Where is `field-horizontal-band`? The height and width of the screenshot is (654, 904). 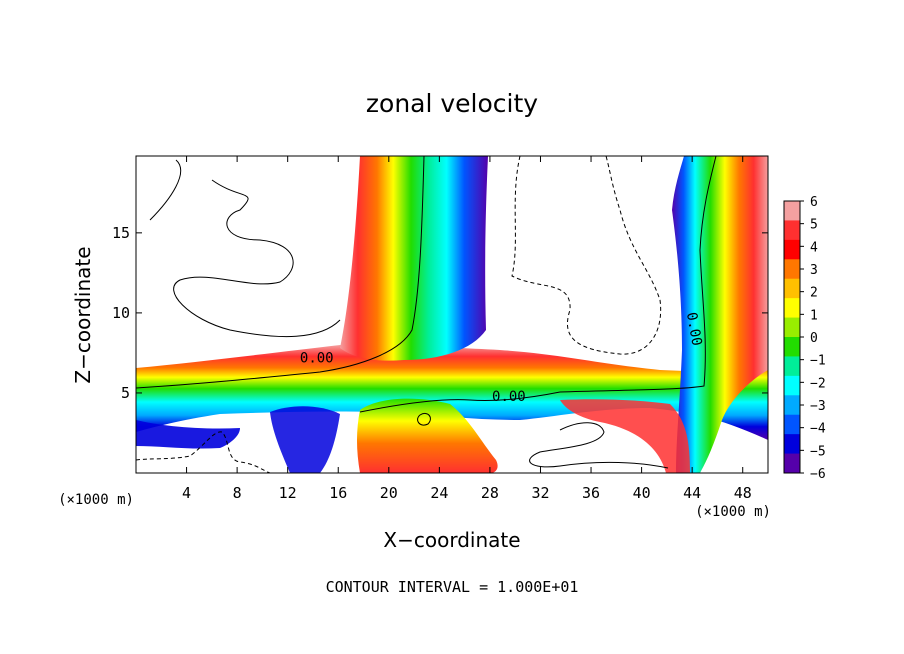
field-horizontal-band is located at coordinates (452, 392).